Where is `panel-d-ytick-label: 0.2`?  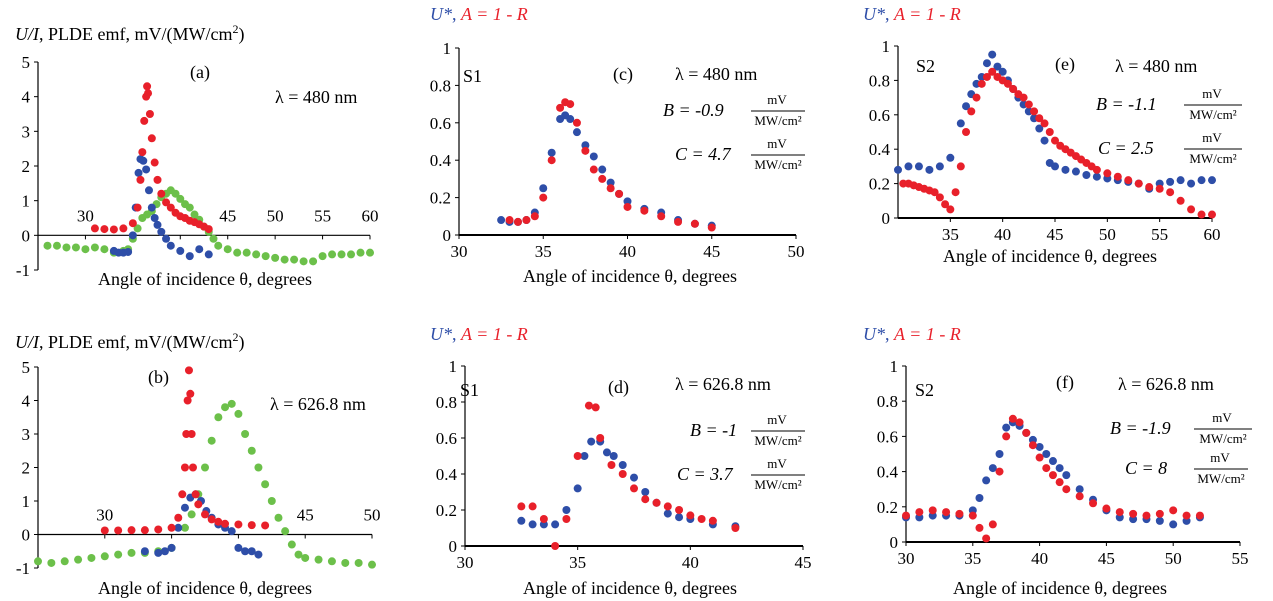 panel-d-ytick-label: 0.2 is located at coordinates (446, 510).